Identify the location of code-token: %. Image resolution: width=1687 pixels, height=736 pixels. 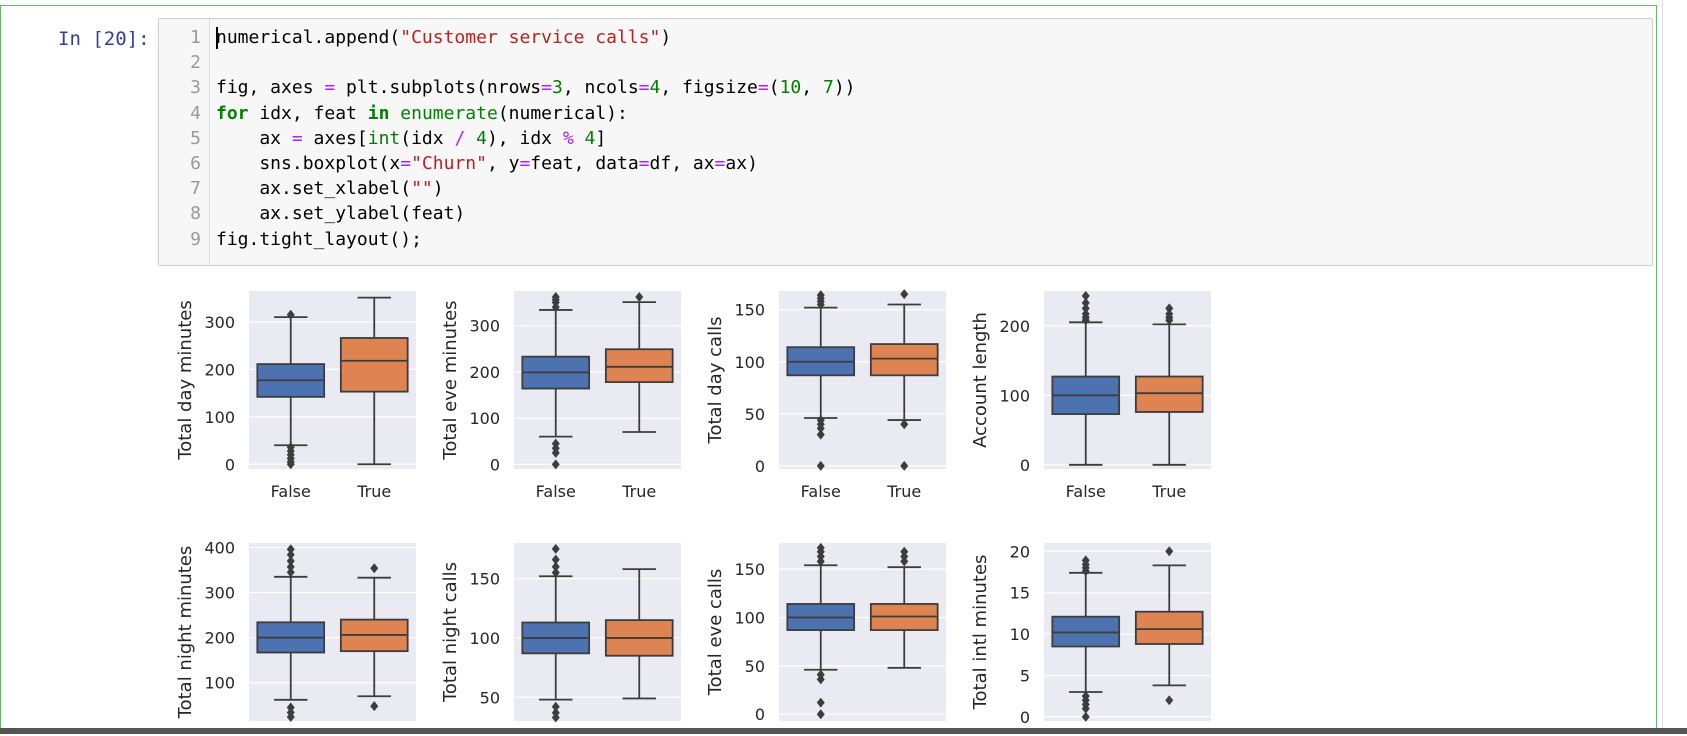
(568, 138).